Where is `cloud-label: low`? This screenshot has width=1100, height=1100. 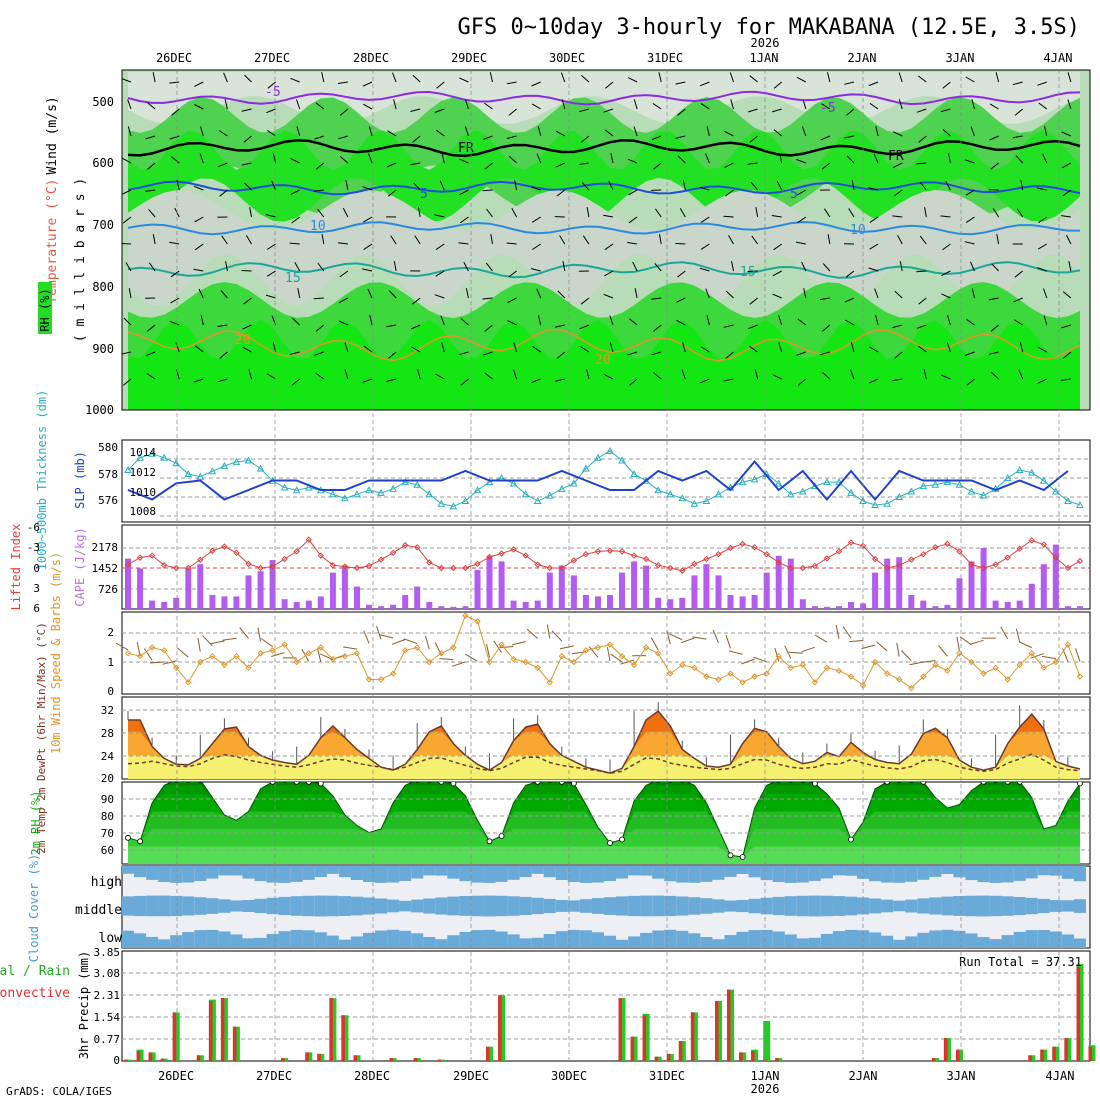 cloud-label: low is located at coordinates (111, 938).